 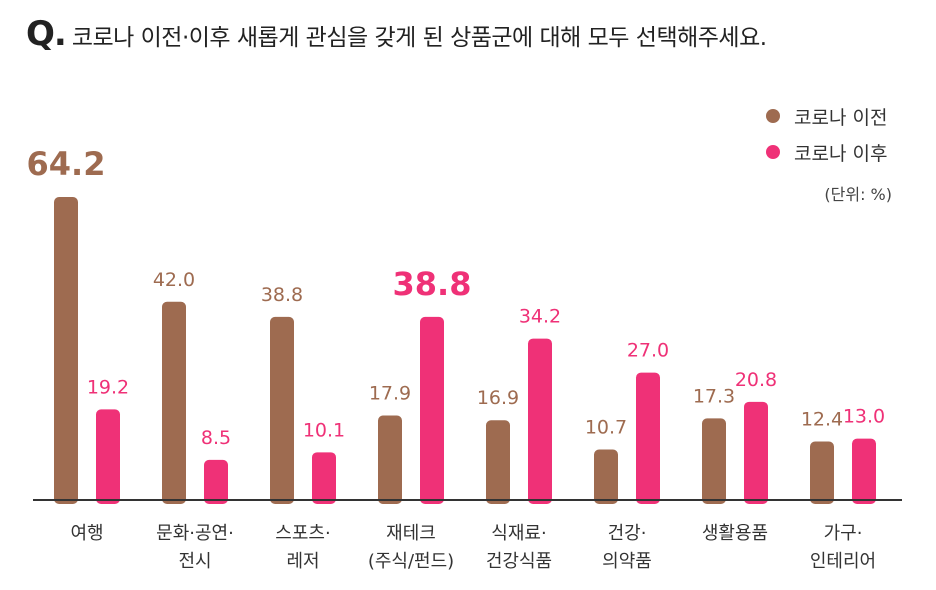 I want to click on data-label-after-3: 38.8, so click(x=432, y=284).